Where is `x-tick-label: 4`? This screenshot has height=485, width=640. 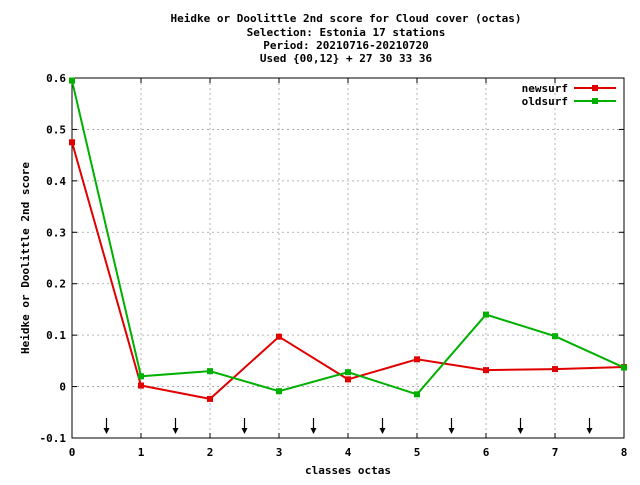 x-tick-label: 4 is located at coordinates (348, 452).